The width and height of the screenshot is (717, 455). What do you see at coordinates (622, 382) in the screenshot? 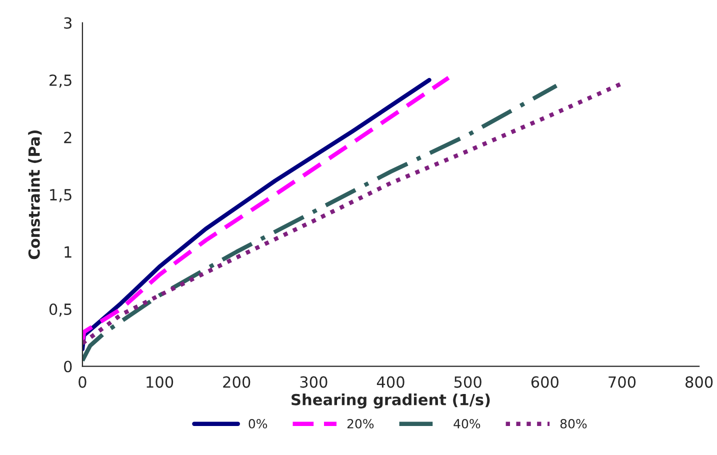
I see `x-tick-label: 700` at bounding box center [622, 382].